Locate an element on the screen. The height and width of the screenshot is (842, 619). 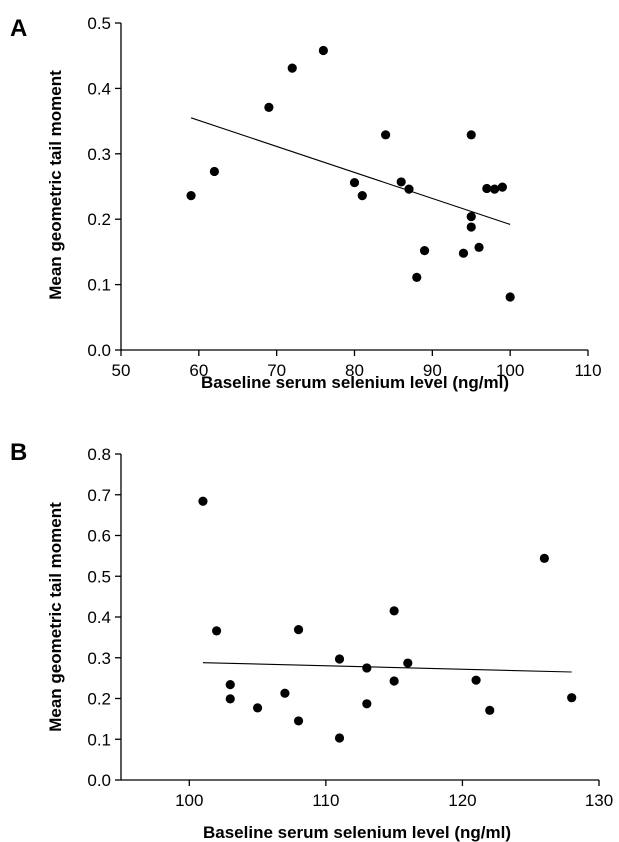
panel-b-y-tick-label: 0.8 is located at coordinates (99, 454).